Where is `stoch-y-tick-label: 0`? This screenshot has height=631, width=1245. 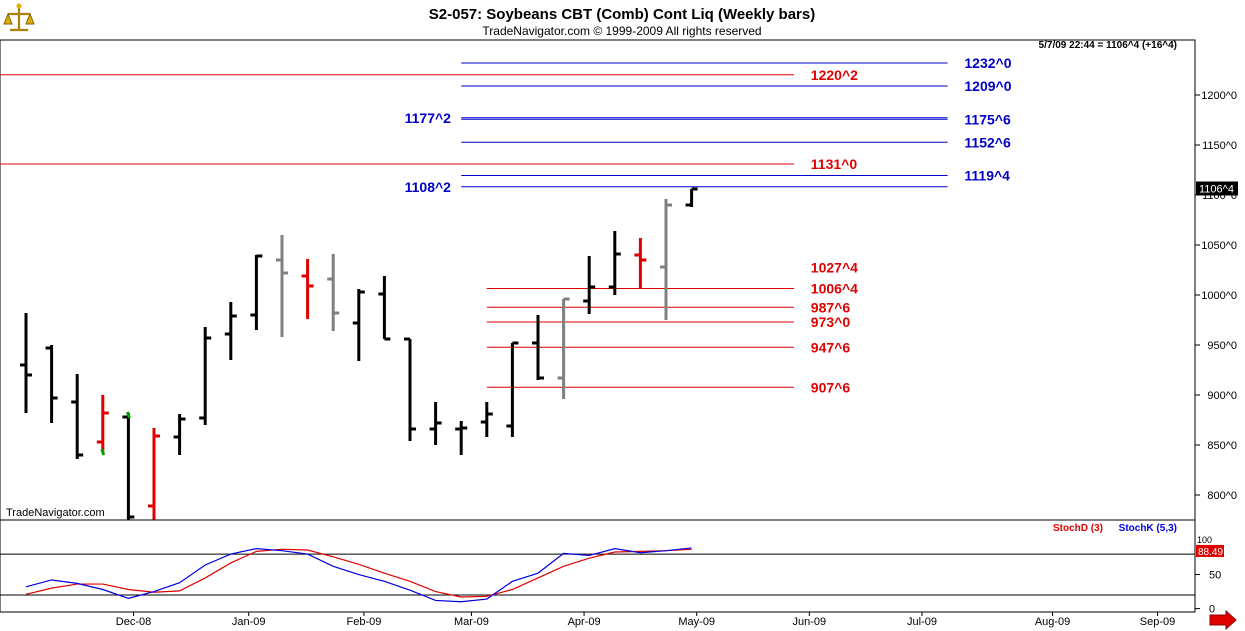
stoch-y-tick-label: 0 is located at coordinates (1212, 610).